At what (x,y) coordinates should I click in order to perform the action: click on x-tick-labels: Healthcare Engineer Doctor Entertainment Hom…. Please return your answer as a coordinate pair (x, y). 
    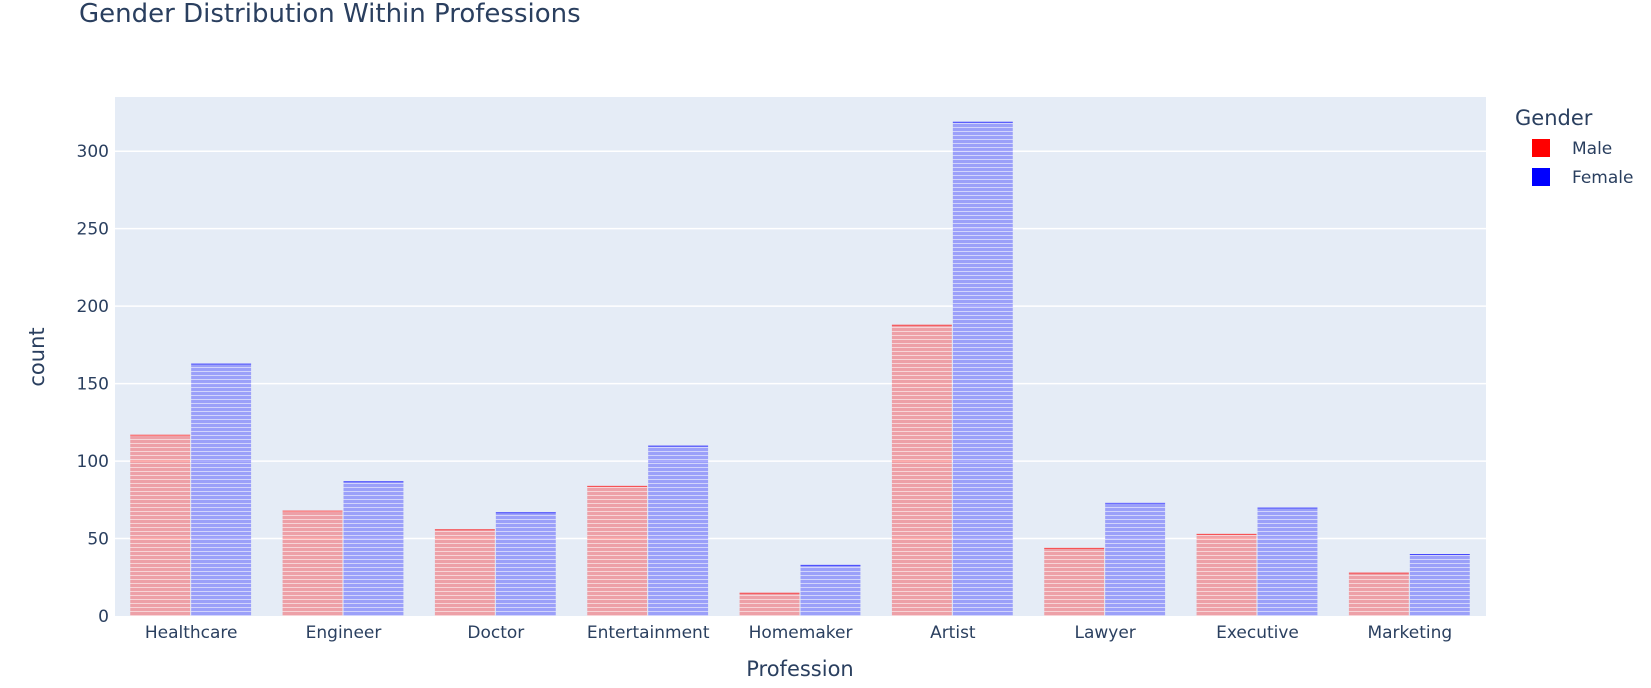
    Looking at the image, I should click on (798, 633).